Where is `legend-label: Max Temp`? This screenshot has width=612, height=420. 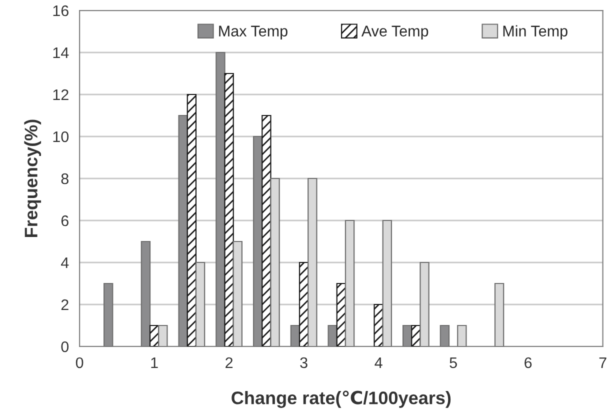
legend-label: Max Temp is located at coordinates (253, 33).